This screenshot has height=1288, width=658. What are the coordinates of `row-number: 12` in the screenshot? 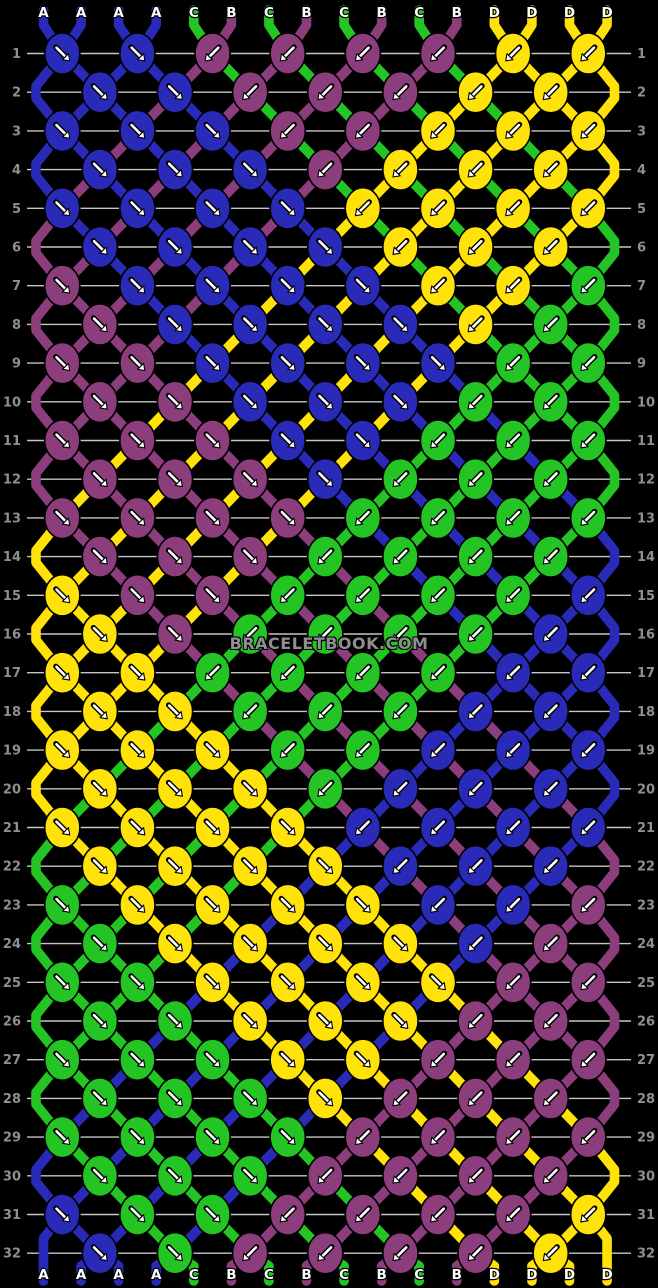 It's located at (646, 480).